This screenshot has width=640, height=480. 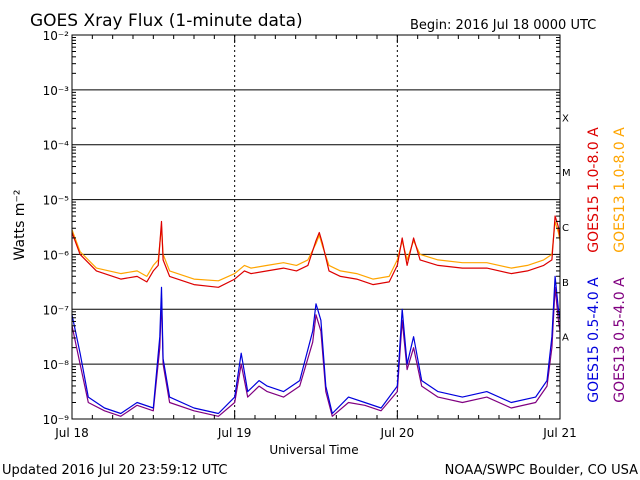 What do you see at coordinates (594, 190) in the screenshot?
I see `legend-entry: GOES15 1.0-8.0 A` at bounding box center [594, 190].